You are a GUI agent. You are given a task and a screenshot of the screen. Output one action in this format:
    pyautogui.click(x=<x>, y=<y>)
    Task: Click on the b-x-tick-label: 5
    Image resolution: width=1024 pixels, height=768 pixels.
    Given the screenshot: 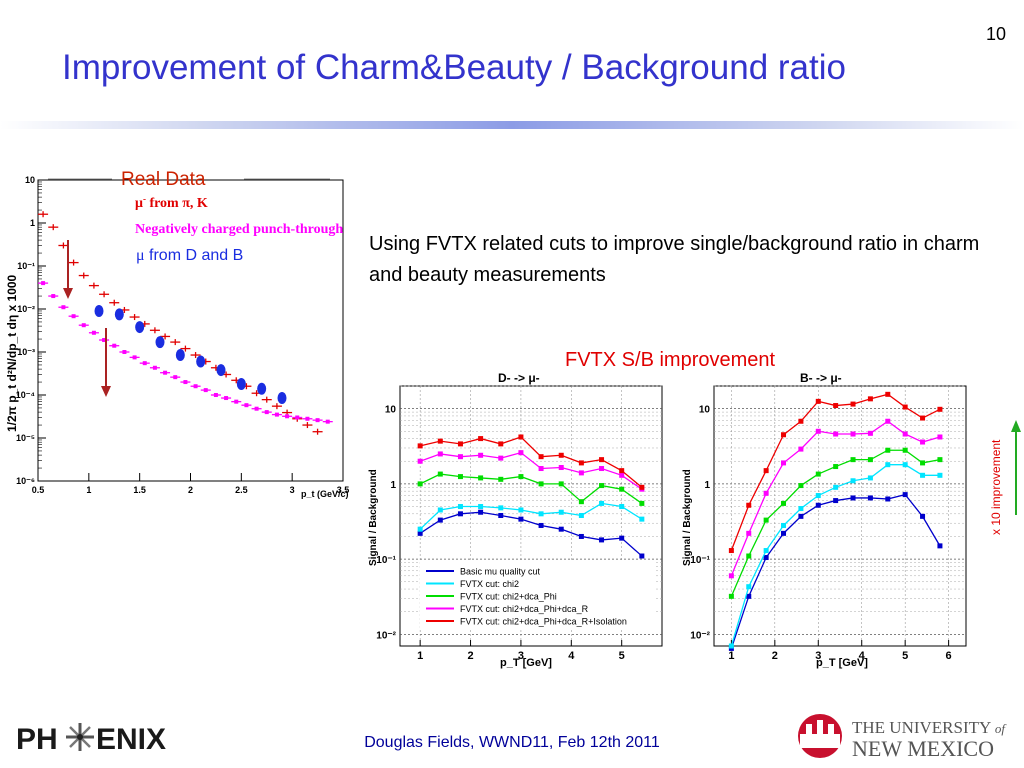 What is the action you would take?
    pyautogui.click(x=905, y=656)
    